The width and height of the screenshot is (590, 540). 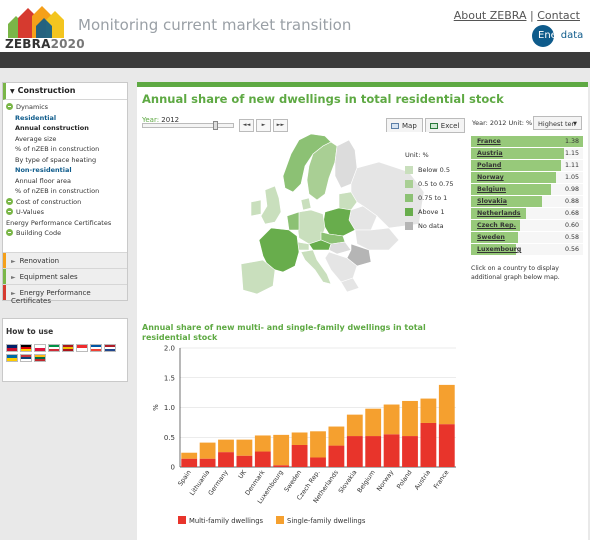 I want to click on triangle-down-icon: ▼, so click(x=12, y=91).